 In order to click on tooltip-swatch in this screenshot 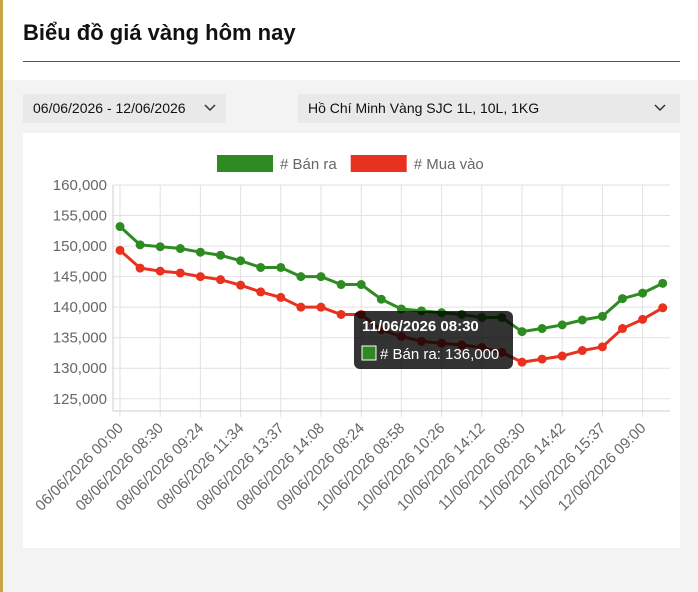, I will do `click(369, 353)`.